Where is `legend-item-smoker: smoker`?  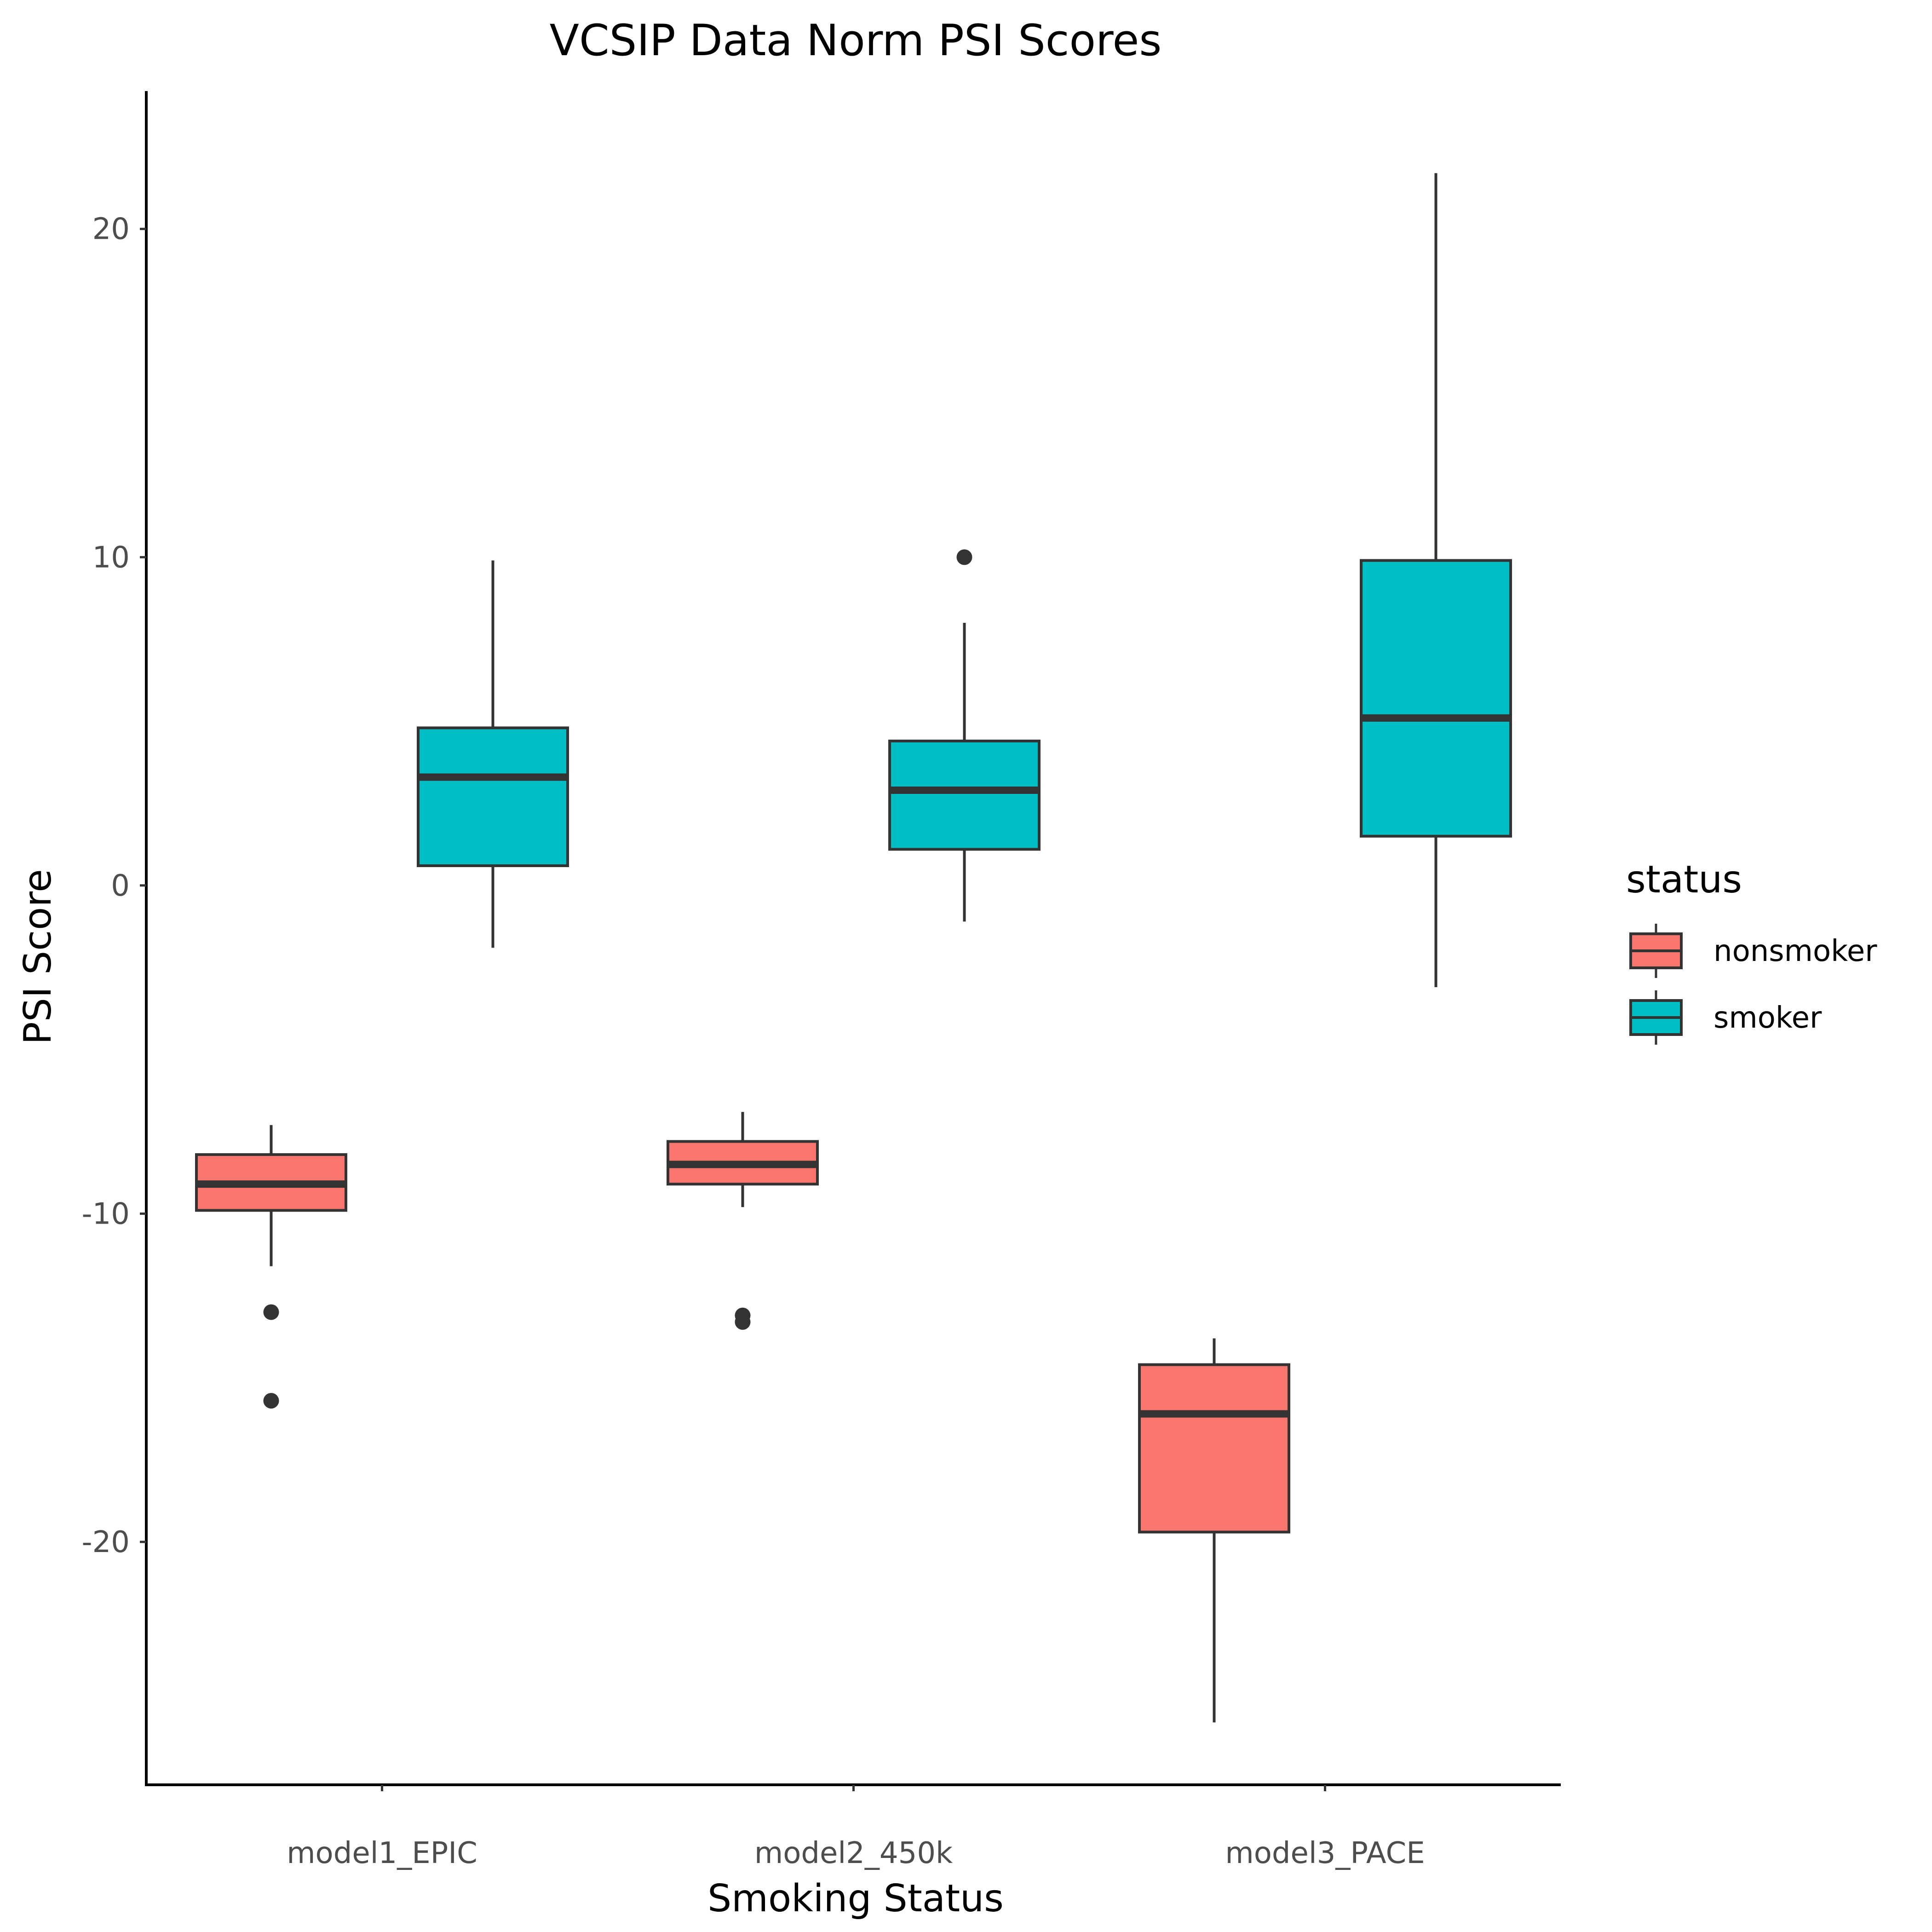 legend-item-smoker: smoker is located at coordinates (1725, 1018).